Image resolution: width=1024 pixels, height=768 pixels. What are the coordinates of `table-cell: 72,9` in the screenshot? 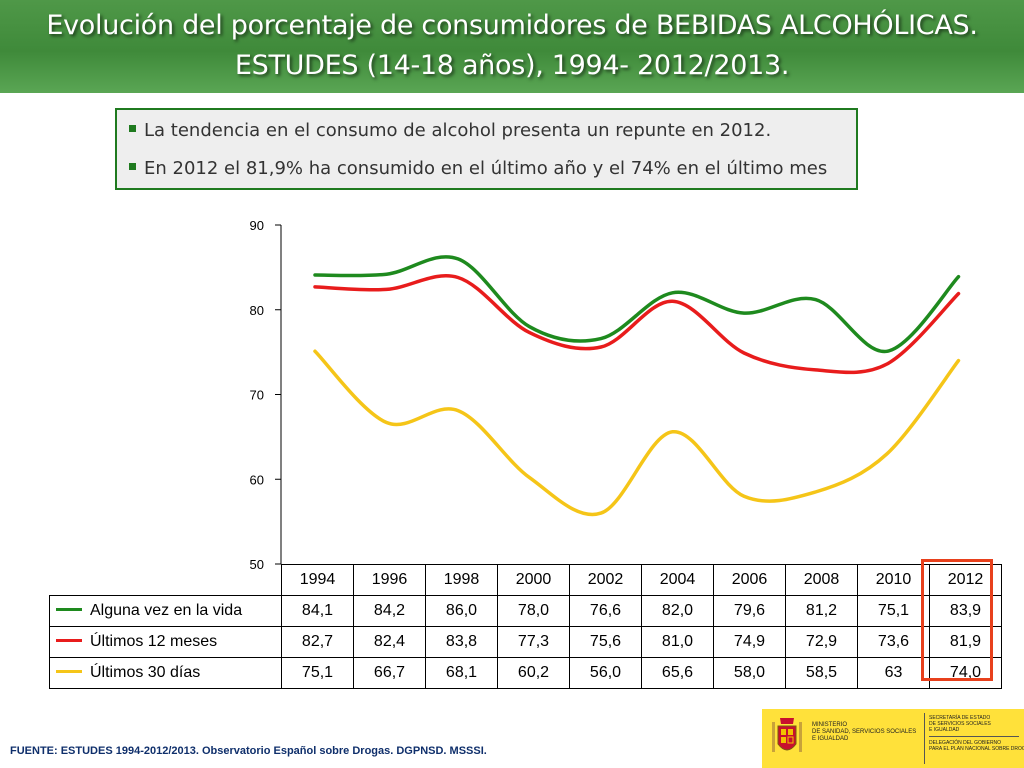 It's located at (821, 642).